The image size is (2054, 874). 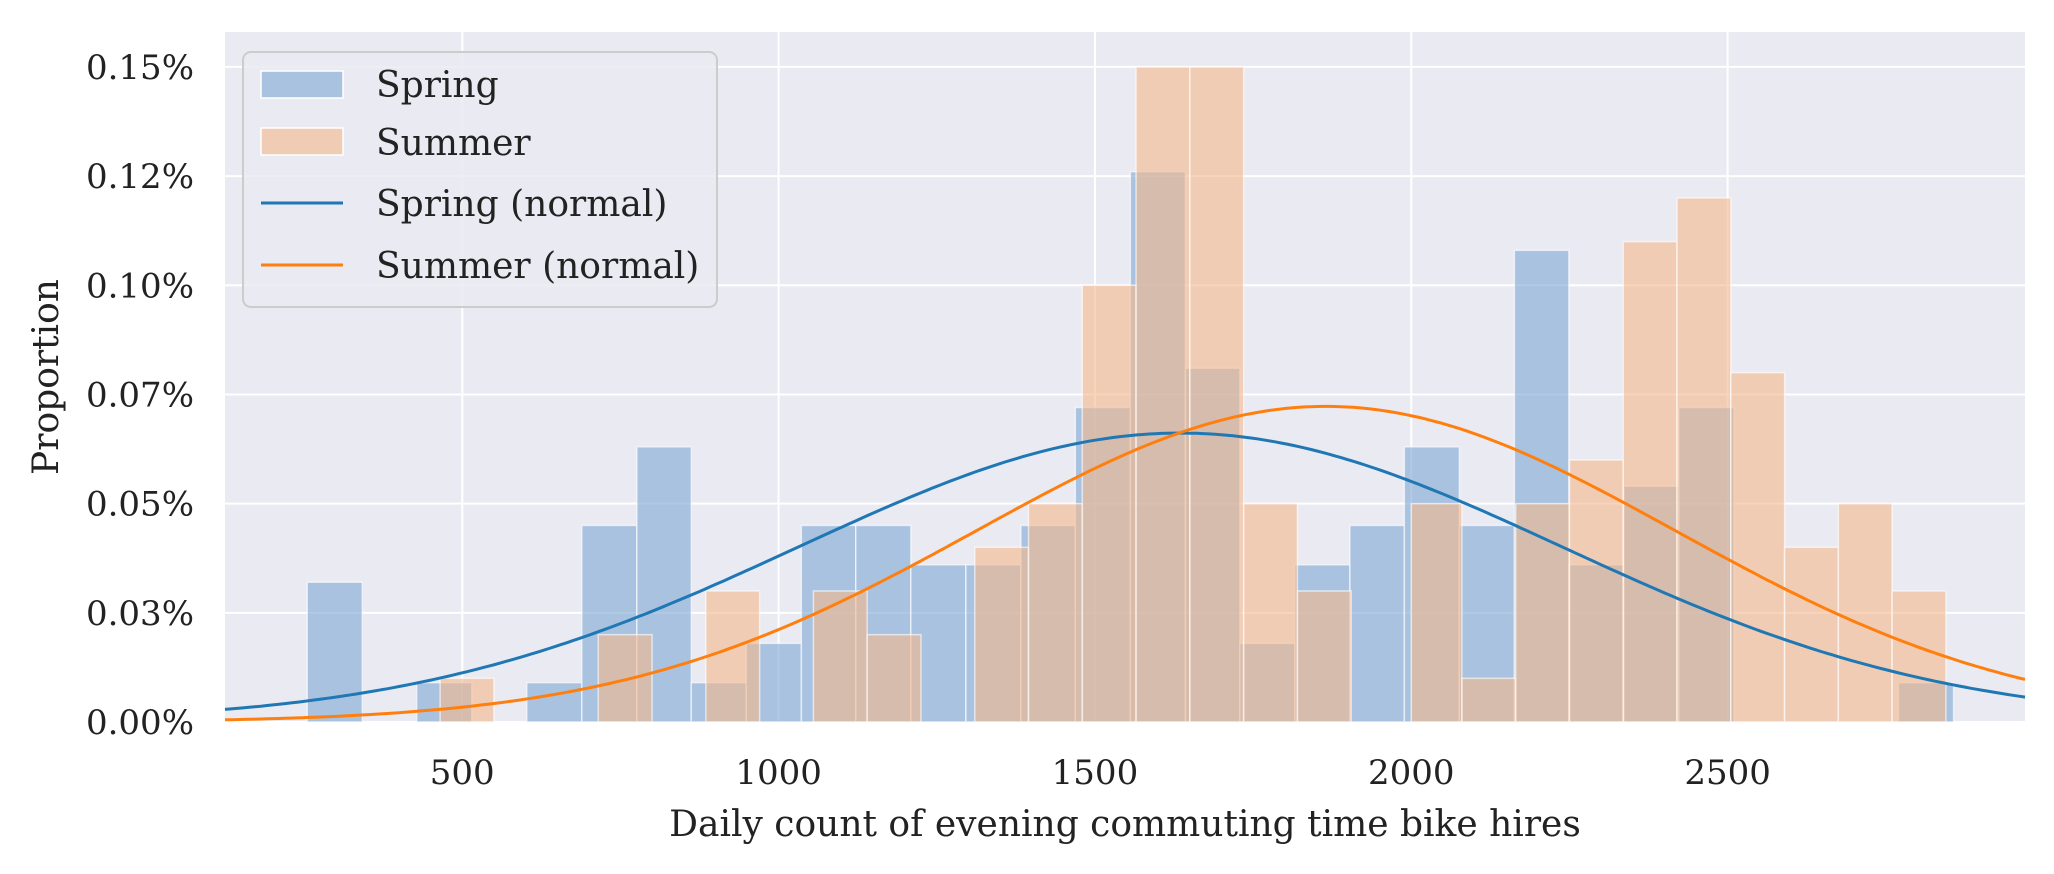 What do you see at coordinates (462, 773) in the screenshot?
I see `x-tick-label-0: 500` at bounding box center [462, 773].